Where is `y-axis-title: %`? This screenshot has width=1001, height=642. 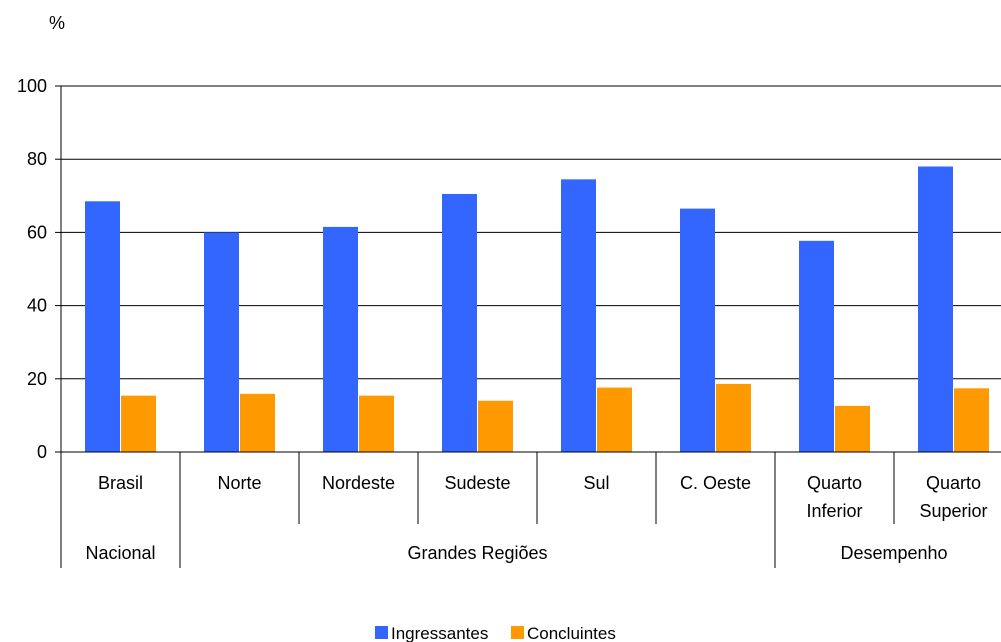 y-axis-title: % is located at coordinates (57, 23).